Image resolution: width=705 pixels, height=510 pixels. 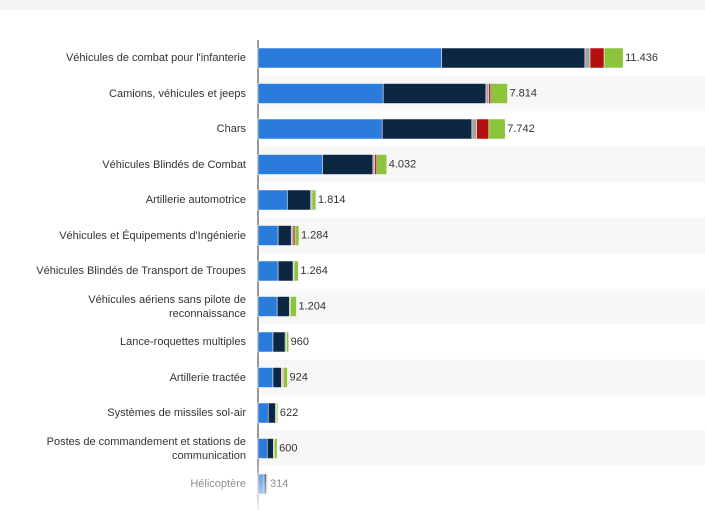 I want to click on category-label: Hélicoptère, so click(x=218, y=484).